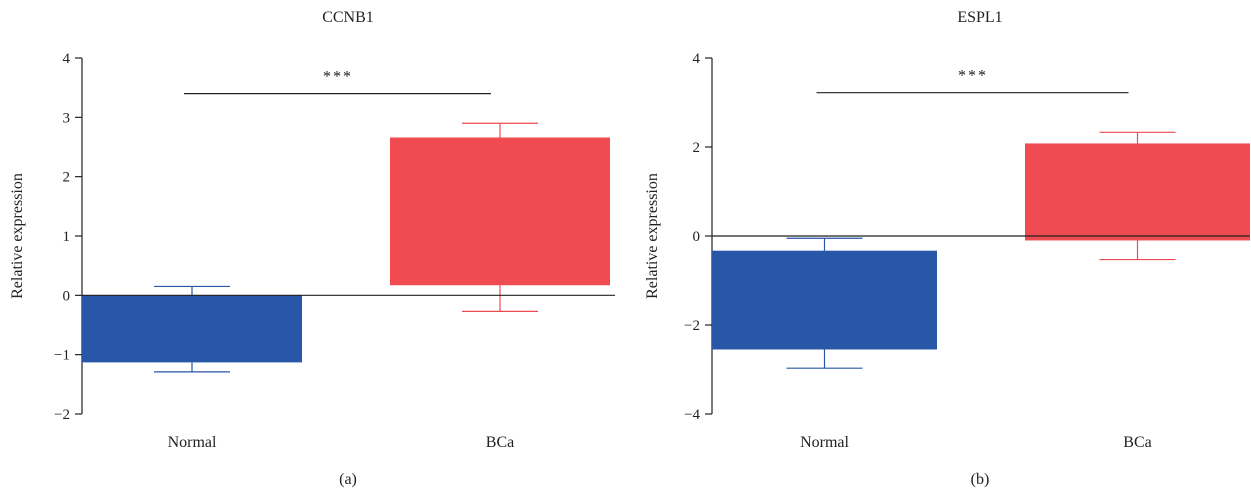 The width and height of the screenshot is (1251, 496). Describe the element at coordinates (348, 17) in the screenshot. I see `chart-title: CCNB1` at that location.